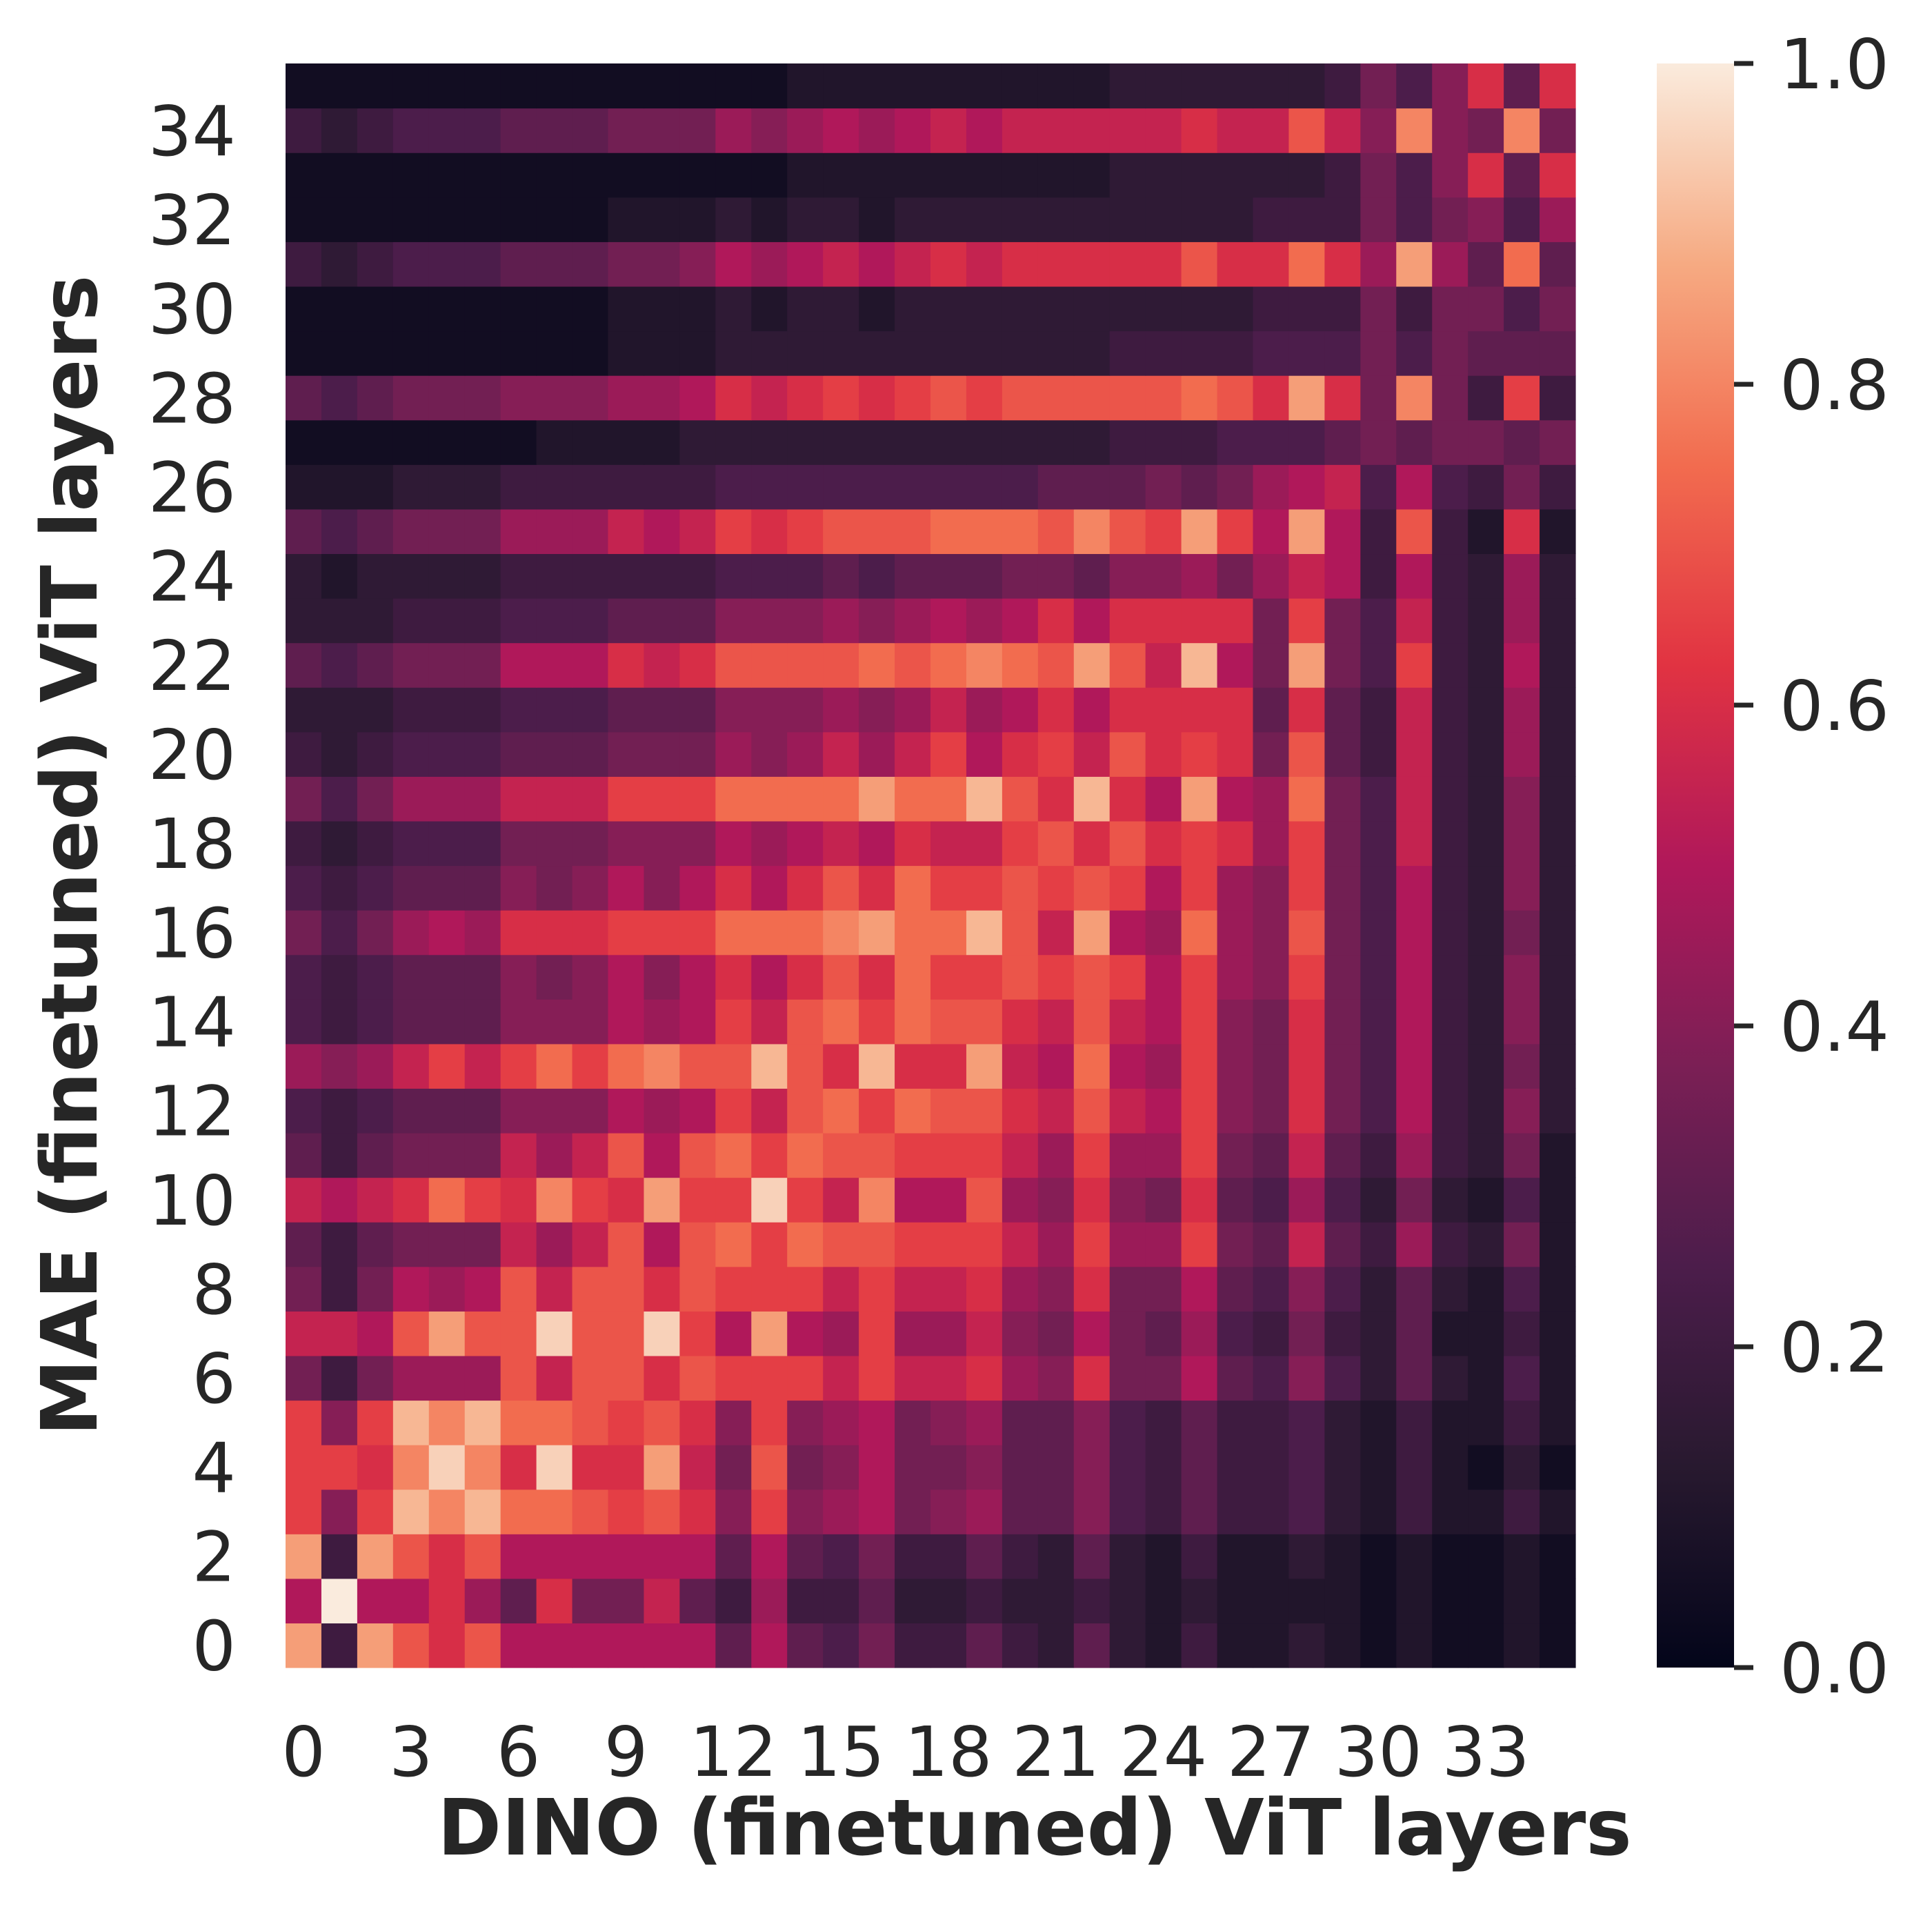 Image resolution: width=1932 pixels, height=1918 pixels. Describe the element at coordinates (1834, 1027) in the screenshot. I see `colorbar-tick-label: 0.4` at that location.